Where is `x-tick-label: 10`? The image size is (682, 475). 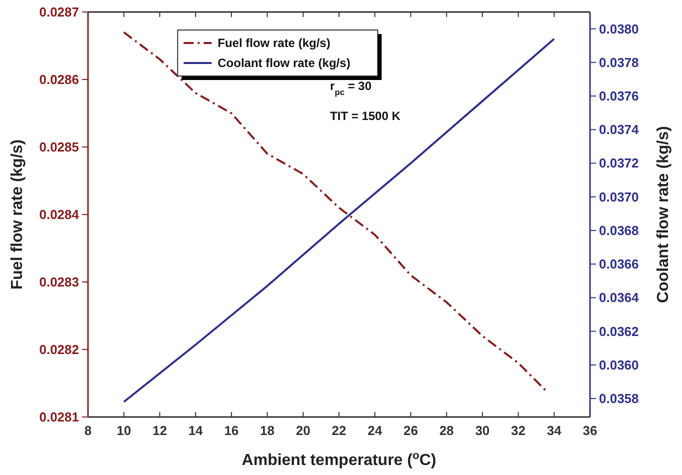 x-tick-label: 10 is located at coordinates (124, 430).